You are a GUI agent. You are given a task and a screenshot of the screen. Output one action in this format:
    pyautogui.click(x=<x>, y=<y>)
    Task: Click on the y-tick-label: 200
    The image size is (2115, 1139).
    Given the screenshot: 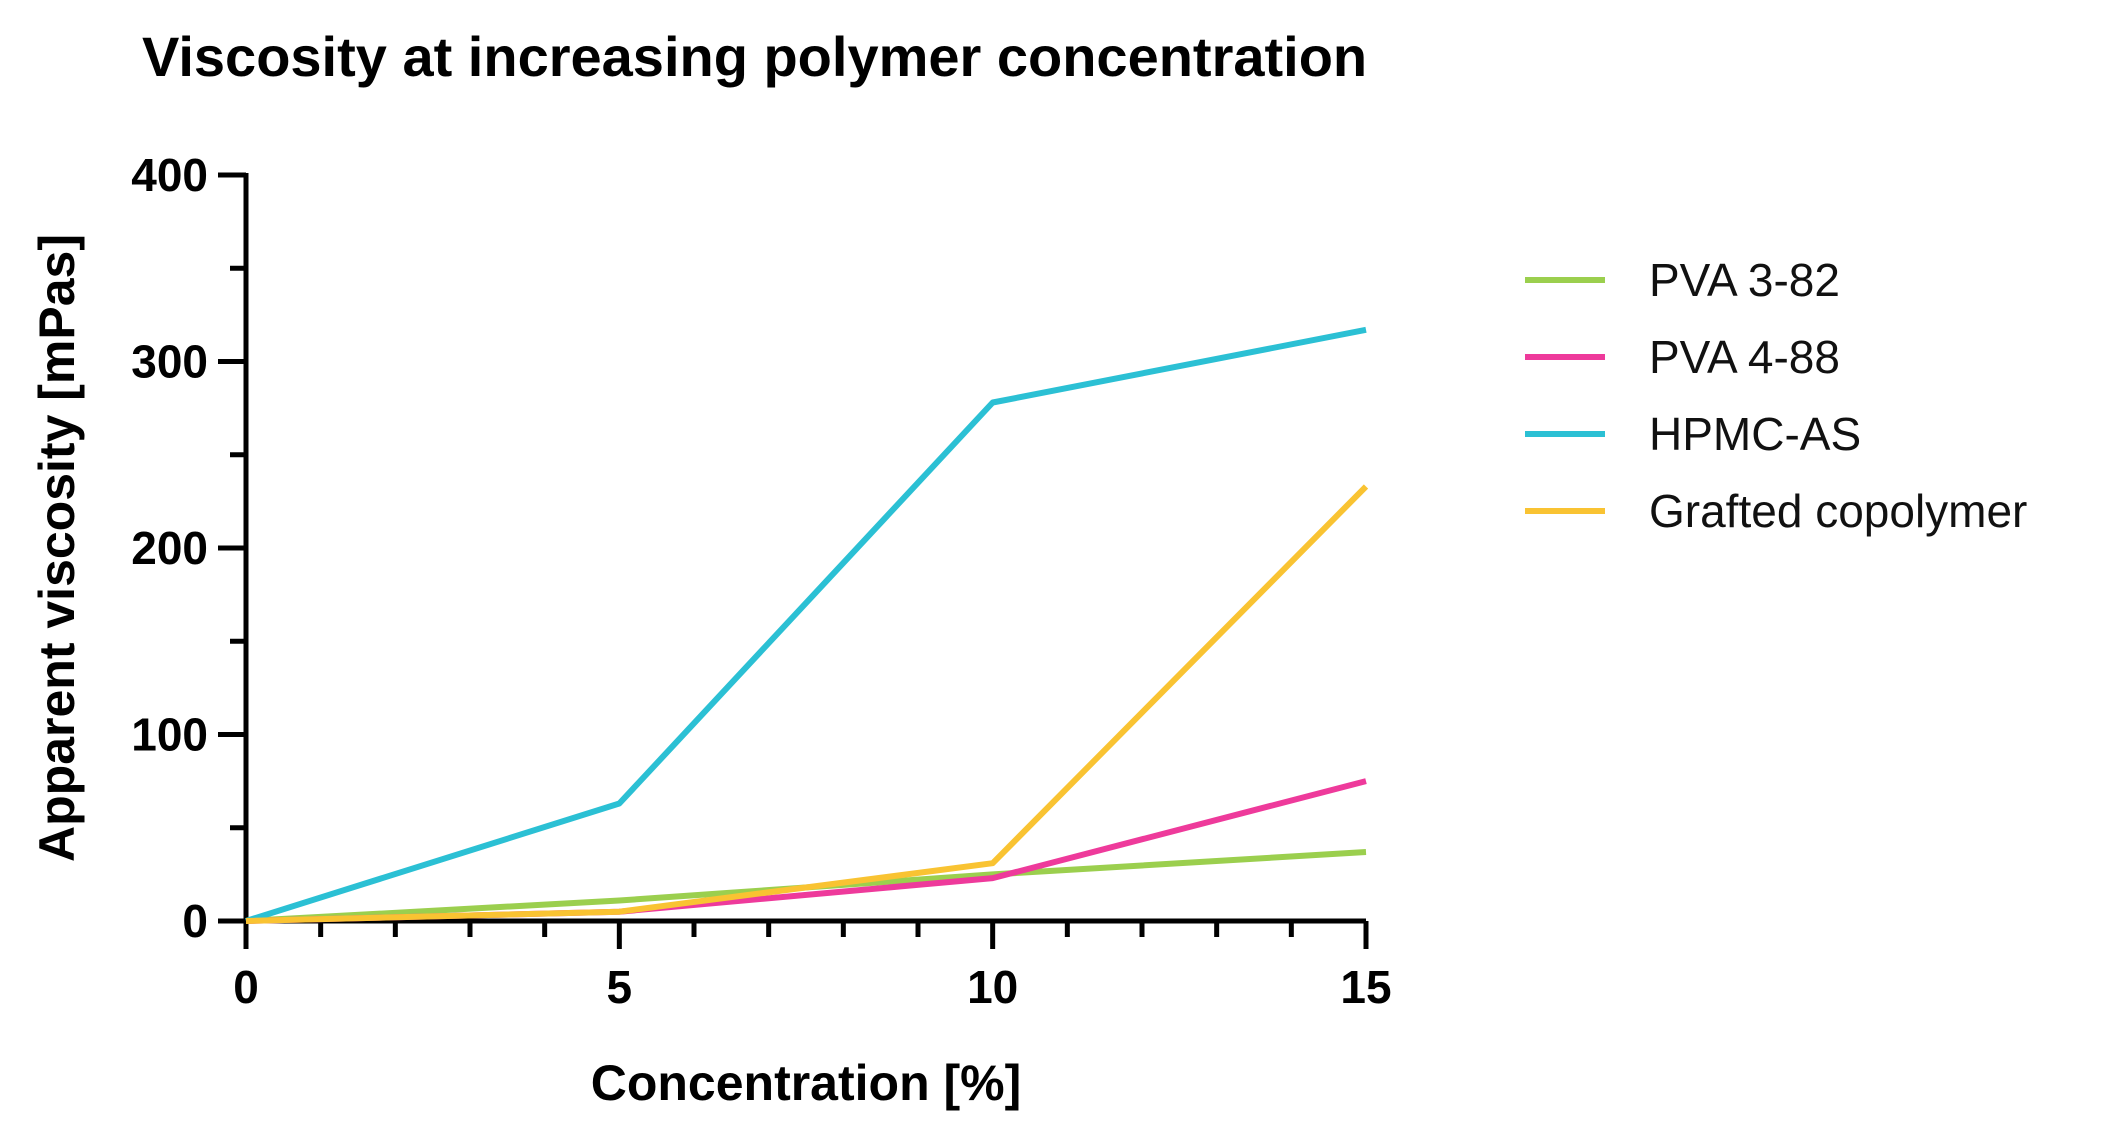 What is the action you would take?
    pyautogui.click(x=169, y=548)
    